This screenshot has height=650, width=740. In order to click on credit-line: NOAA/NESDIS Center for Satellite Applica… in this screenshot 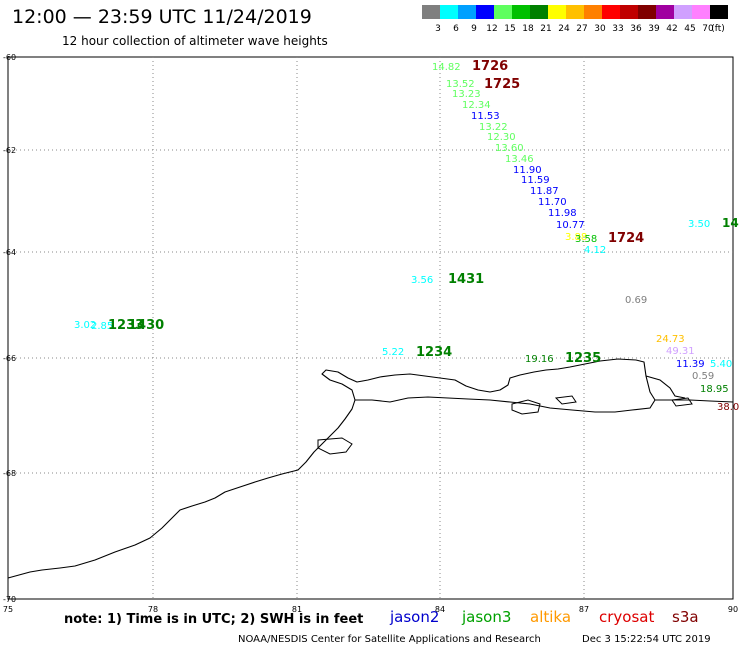, I will do `click(389, 639)`.